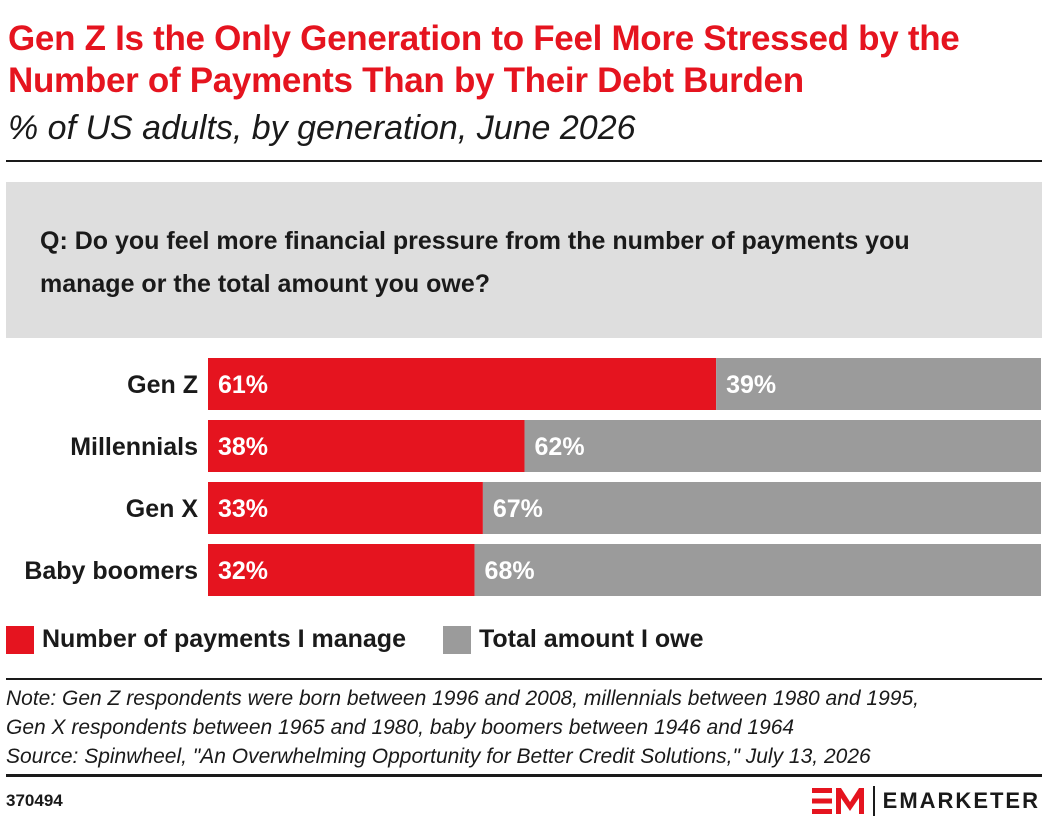 This screenshot has height=822, width=1048. What do you see at coordinates (243, 385) in the screenshot?
I see `data-label-gen-z-series-0: 61%` at bounding box center [243, 385].